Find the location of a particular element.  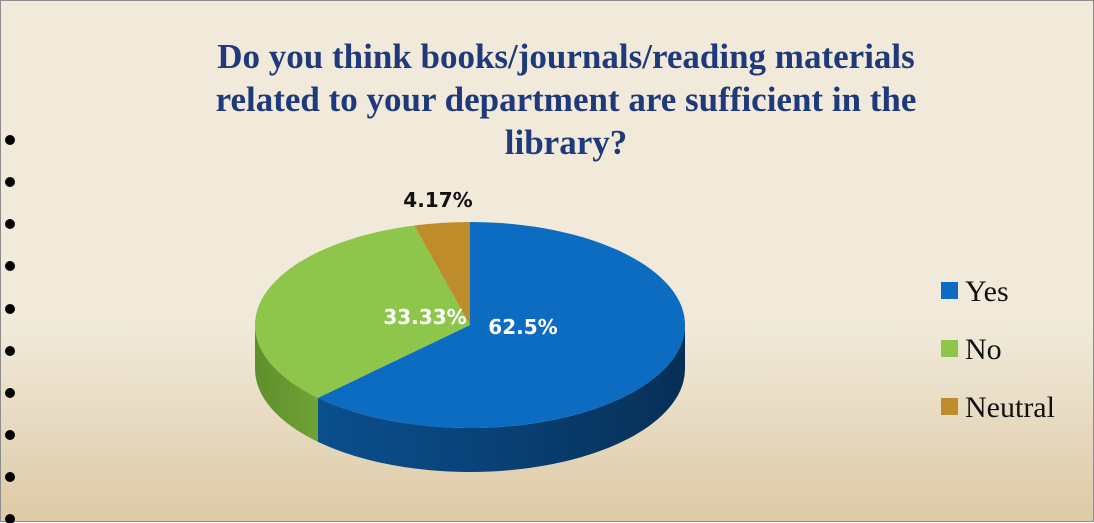

pie-slice-yes is located at coordinates (501, 325).